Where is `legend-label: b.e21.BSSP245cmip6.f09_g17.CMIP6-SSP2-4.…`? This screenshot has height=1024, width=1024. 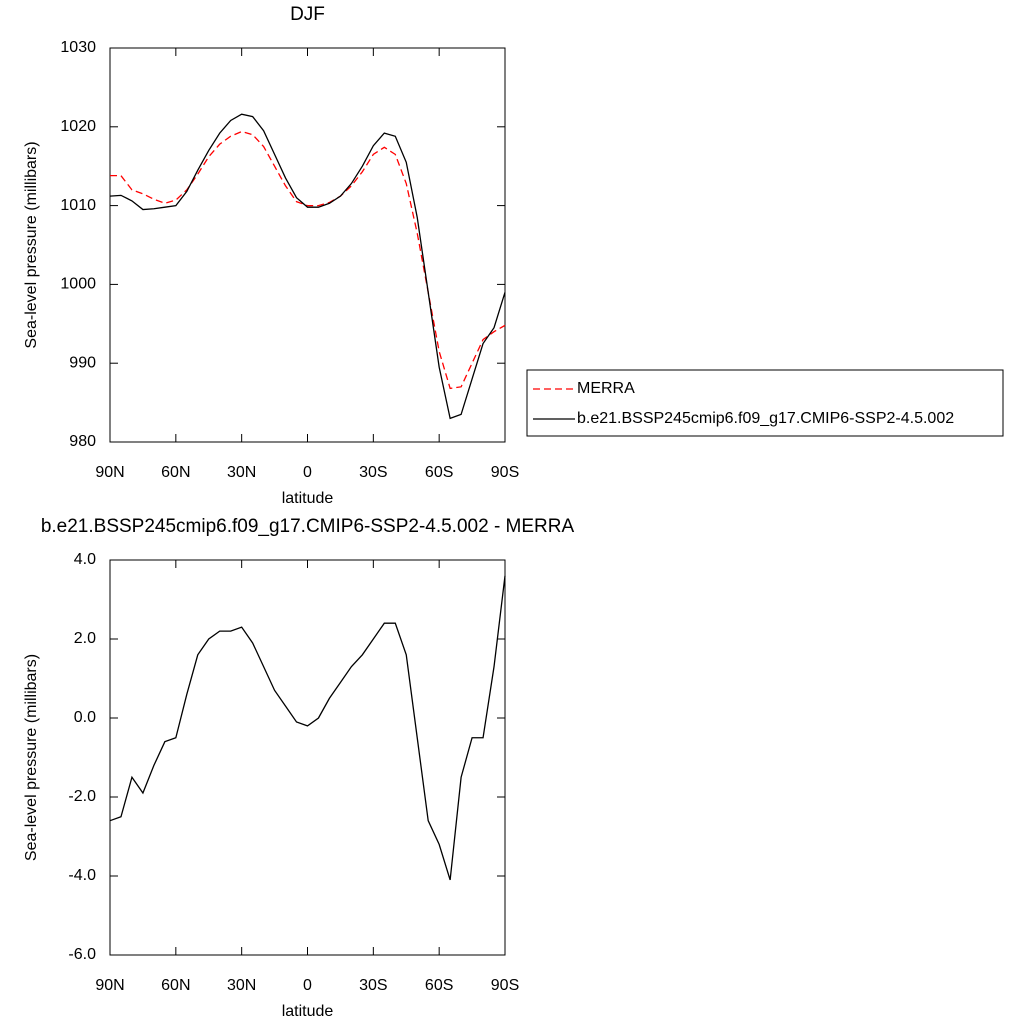 legend-label: b.e21.BSSP245cmip6.f09_g17.CMIP6-SSP2-4.… is located at coordinates (765, 418).